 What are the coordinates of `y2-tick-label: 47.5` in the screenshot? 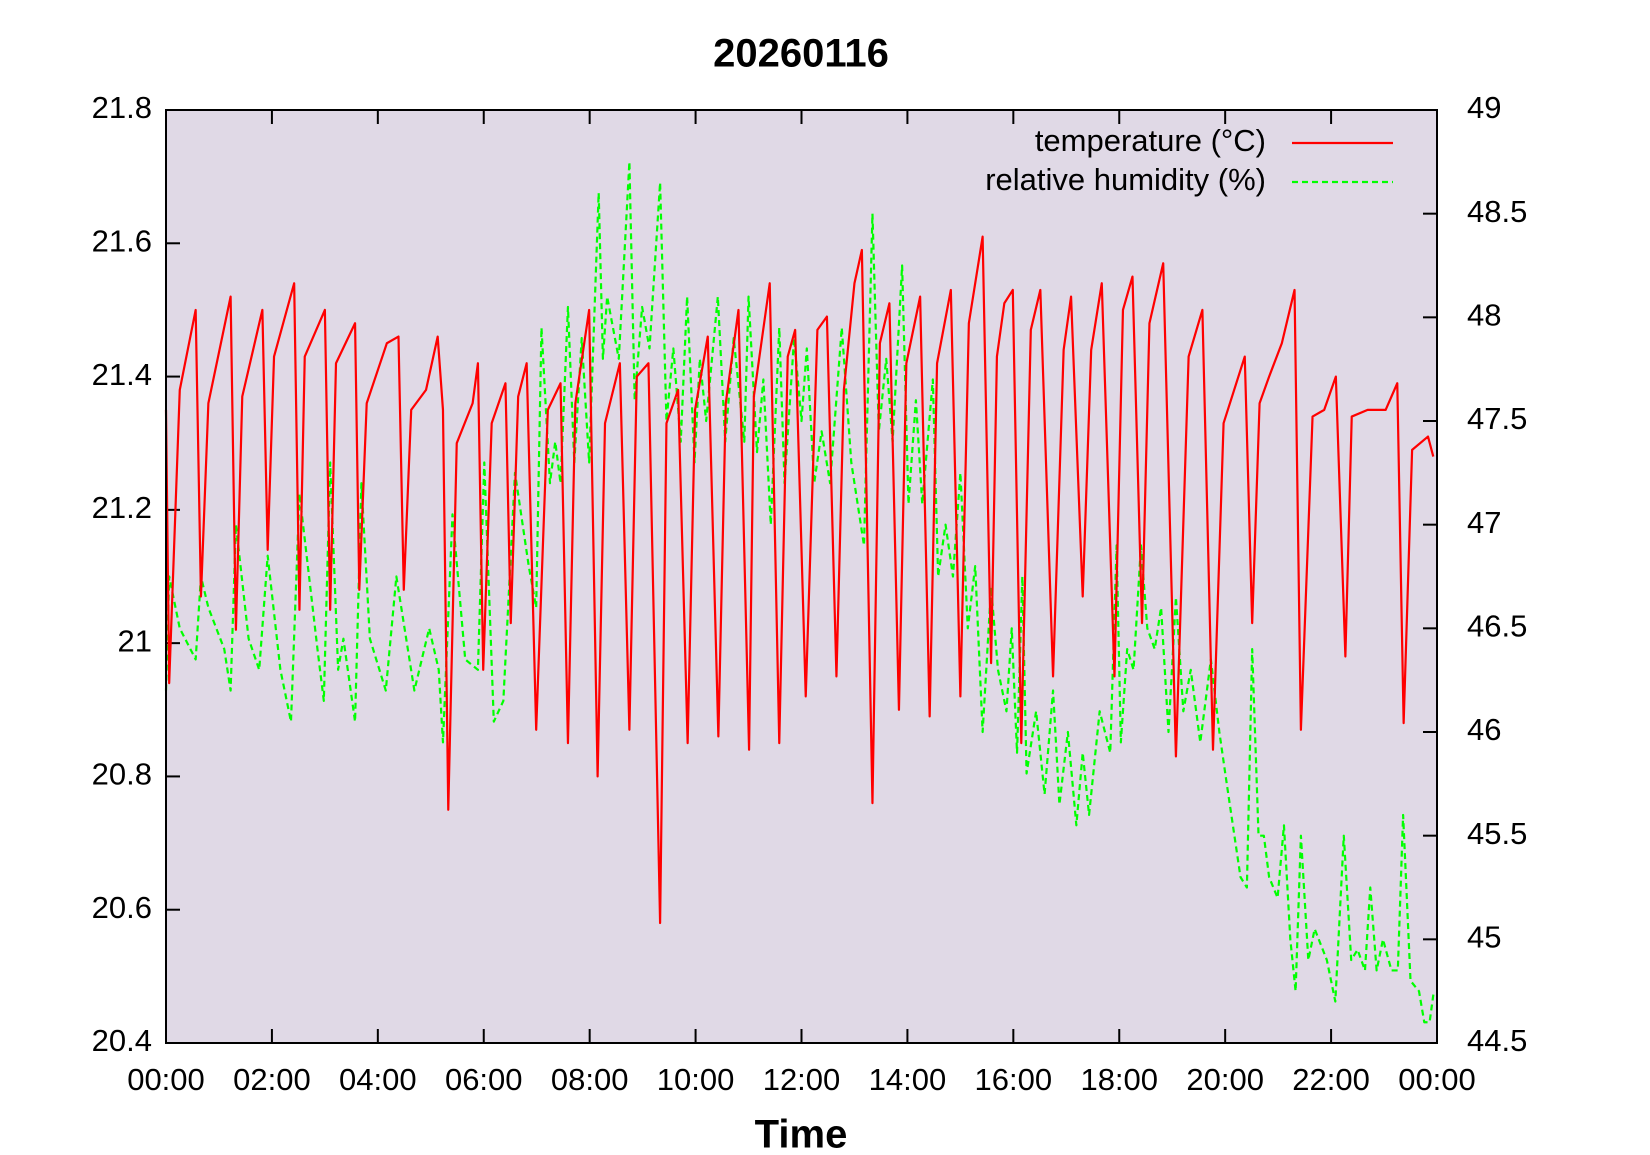 It's located at (1497, 418).